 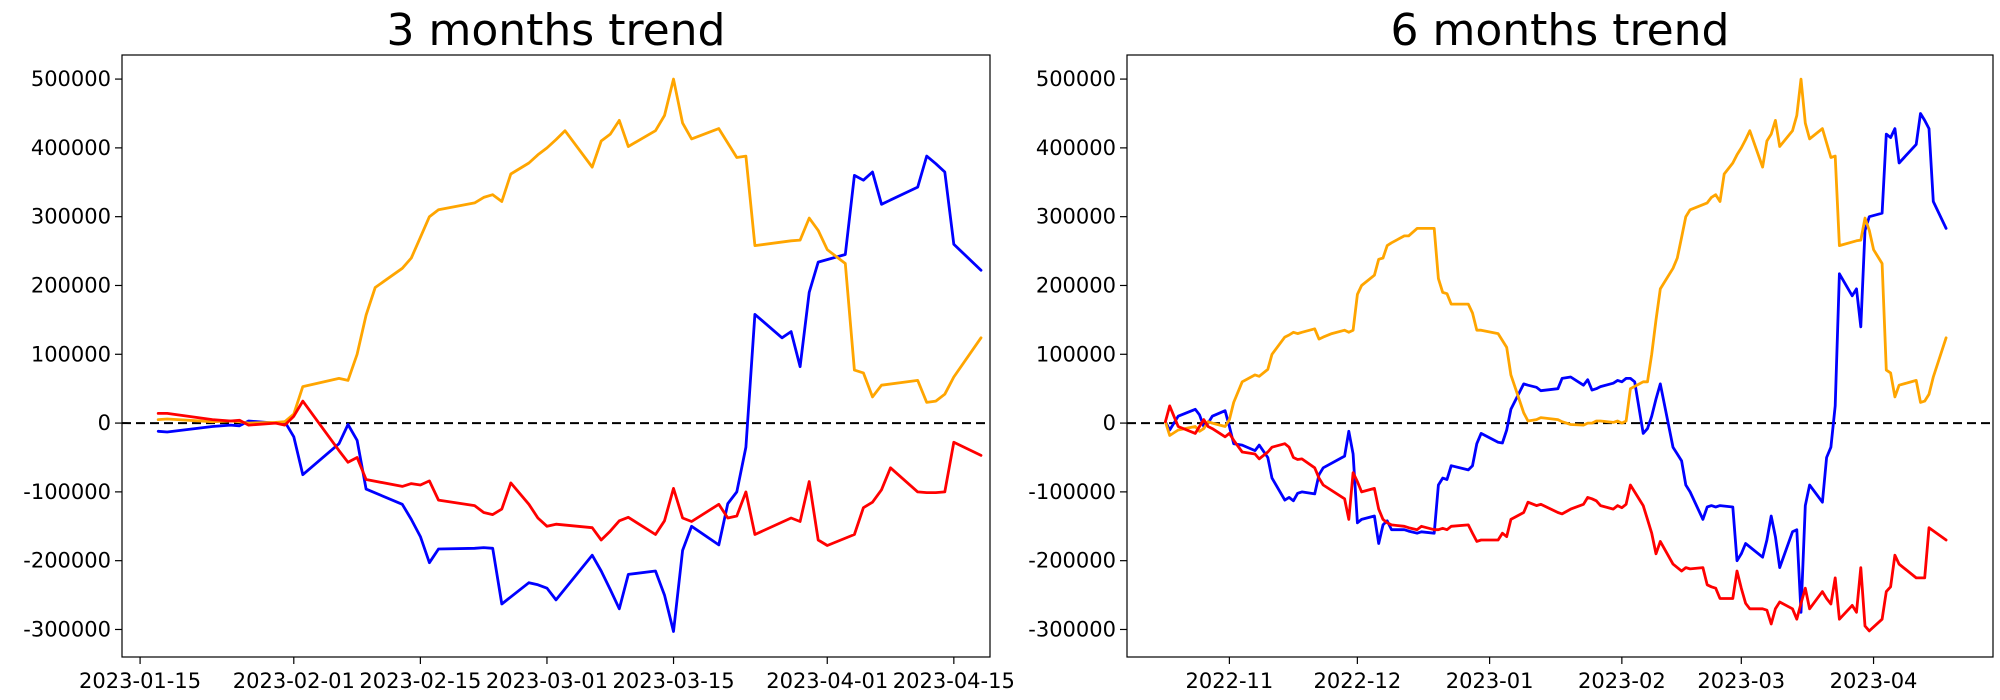 I want to click on x-tick-label: 2022-11, so click(x=1230, y=681).